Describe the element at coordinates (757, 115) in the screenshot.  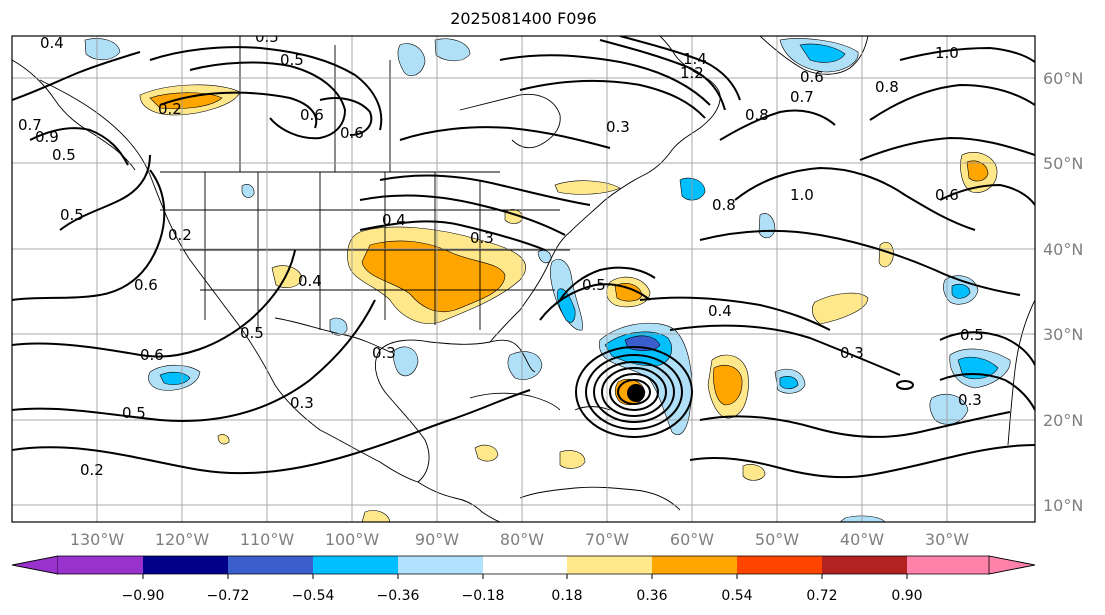
I see `contour-label: 0.8` at that location.